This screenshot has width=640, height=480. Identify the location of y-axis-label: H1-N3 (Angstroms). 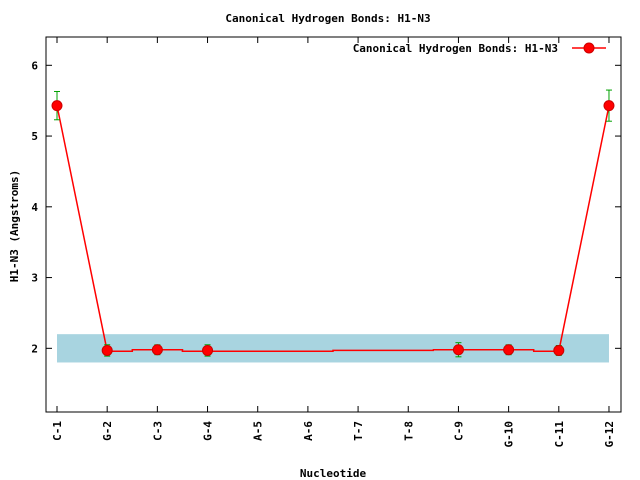
(14, 226).